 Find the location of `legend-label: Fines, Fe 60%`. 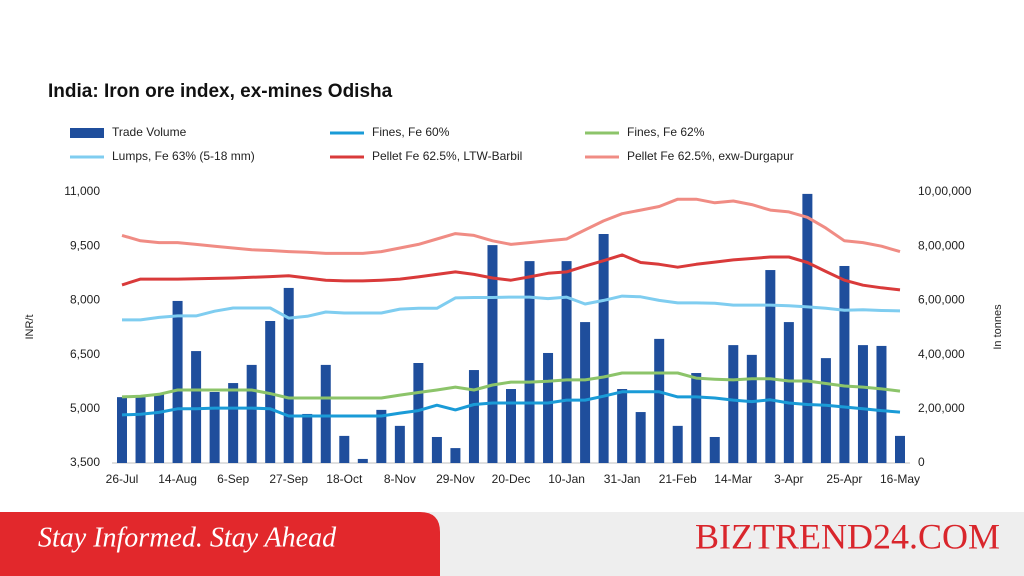

legend-label: Fines, Fe 60% is located at coordinates (411, 132).